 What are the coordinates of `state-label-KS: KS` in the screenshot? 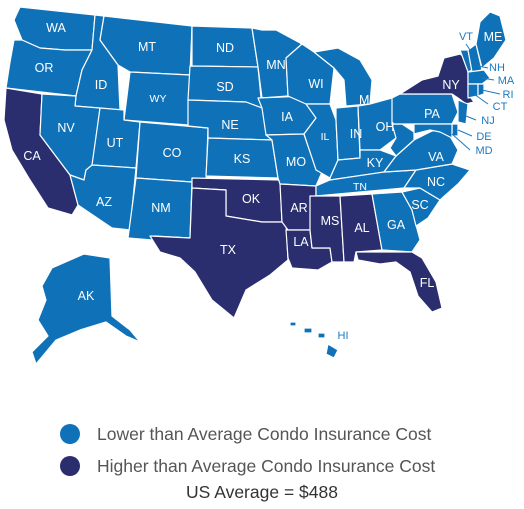 It's located at (242, 159).